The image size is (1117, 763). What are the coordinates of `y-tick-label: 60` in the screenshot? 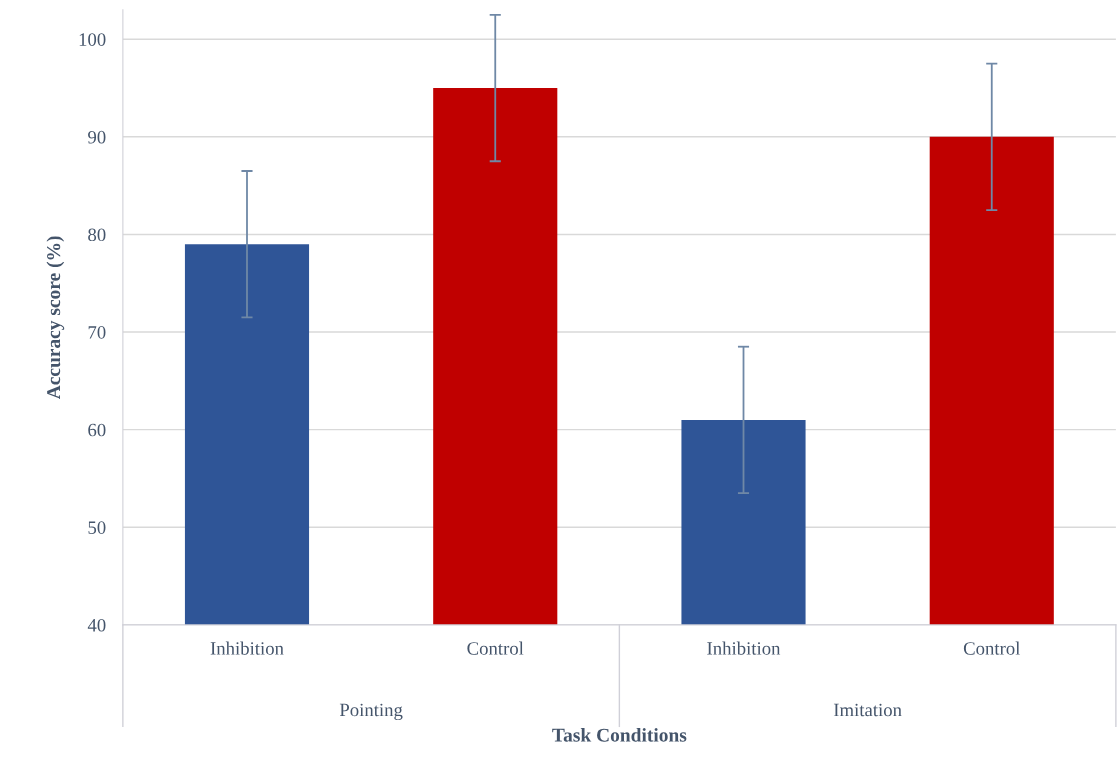 It's located at (97, 430).